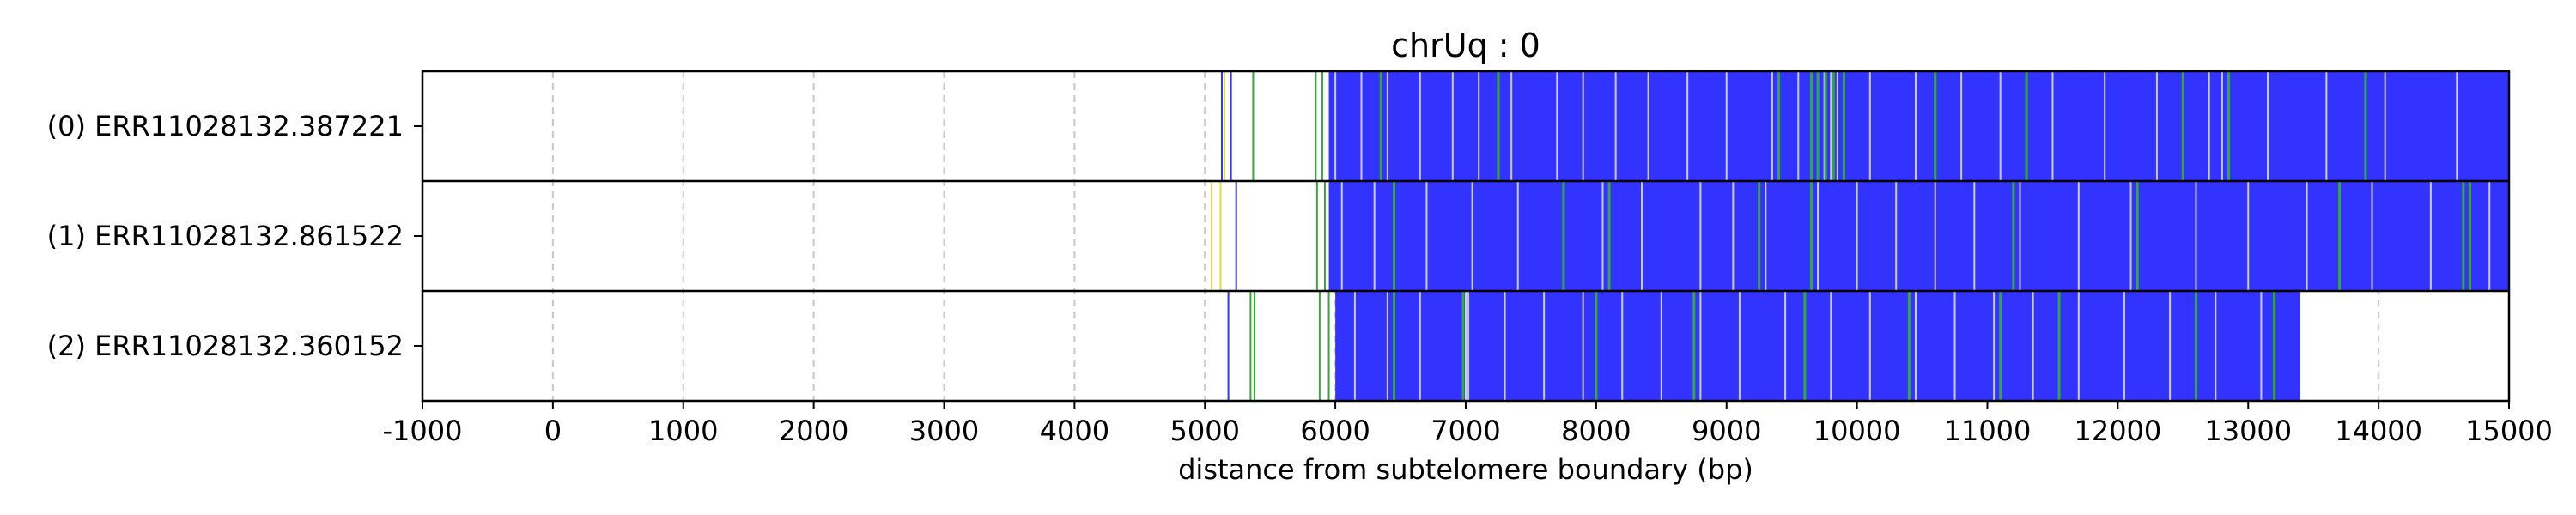 This screenshot has height=515, width=2576. I want to click on read-label: (2) ERR11028132.360152, so click(226, 346).